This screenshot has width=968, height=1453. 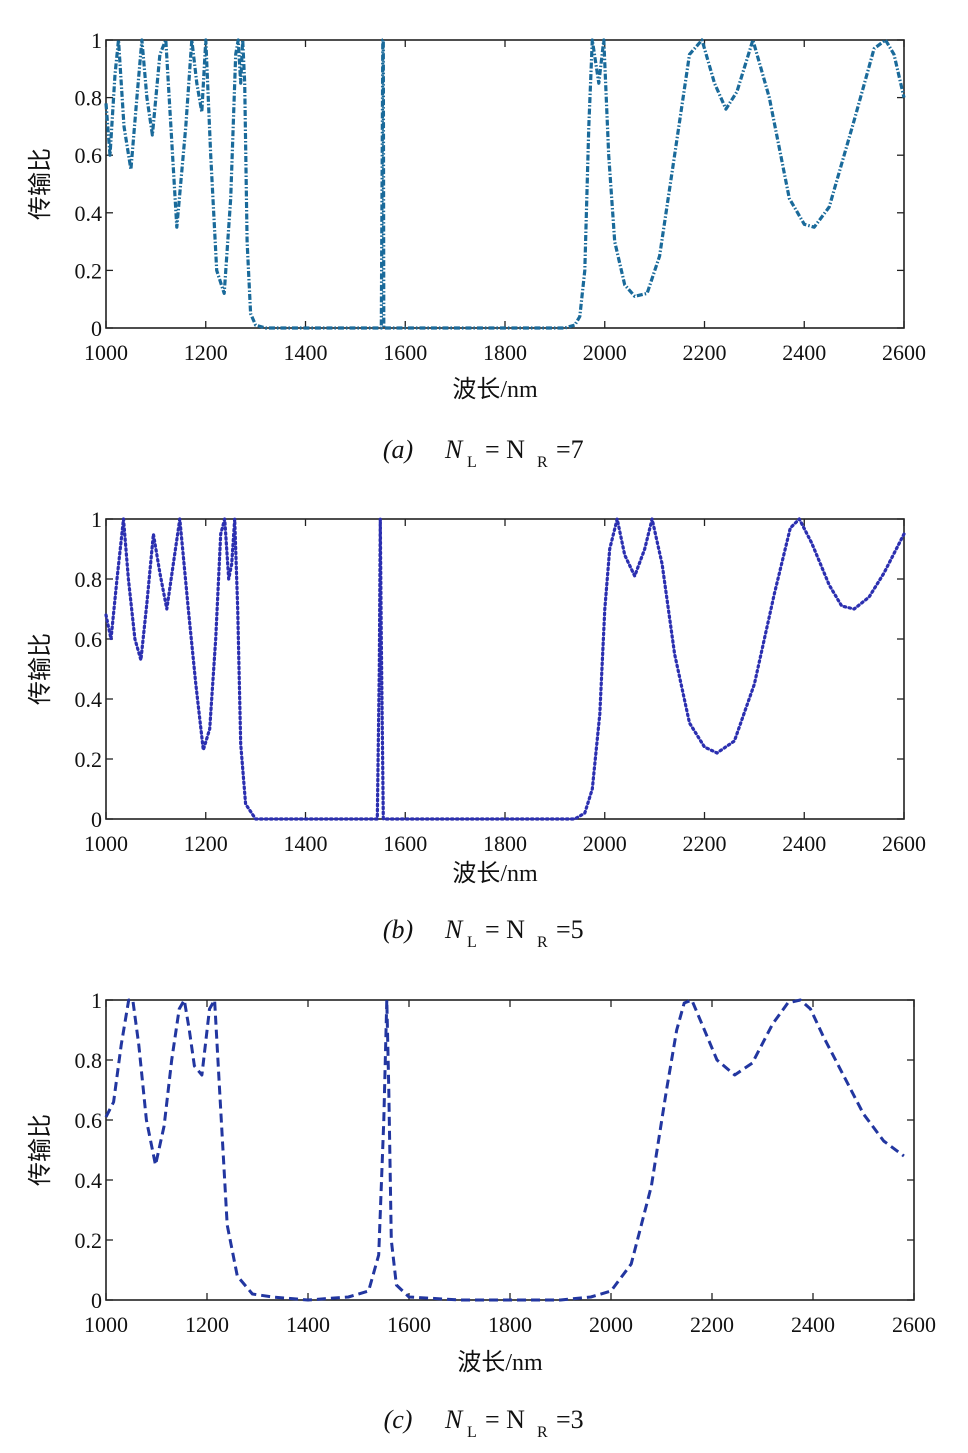 What do you see at coordinates (405, 352) in the screenshot?
I see `chart-a-xtick-label: 1600` at bounding box center [405, 352].